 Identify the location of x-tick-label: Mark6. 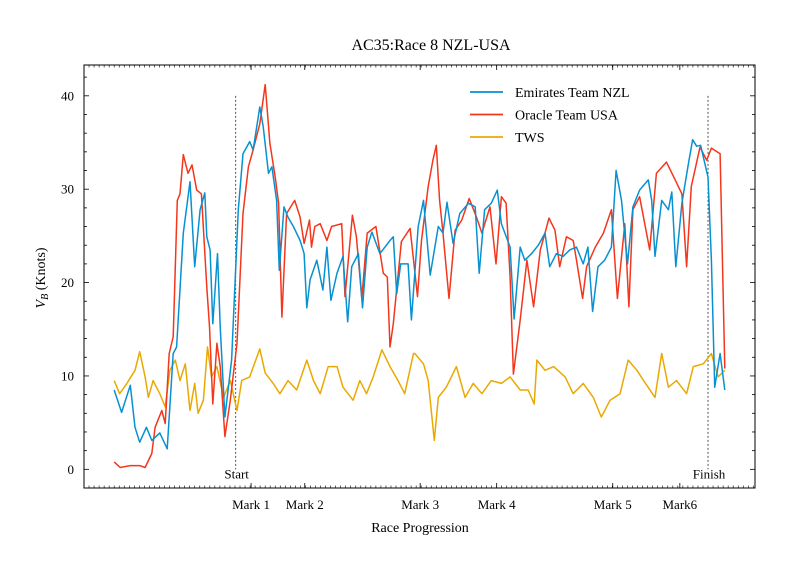
(680, 504).